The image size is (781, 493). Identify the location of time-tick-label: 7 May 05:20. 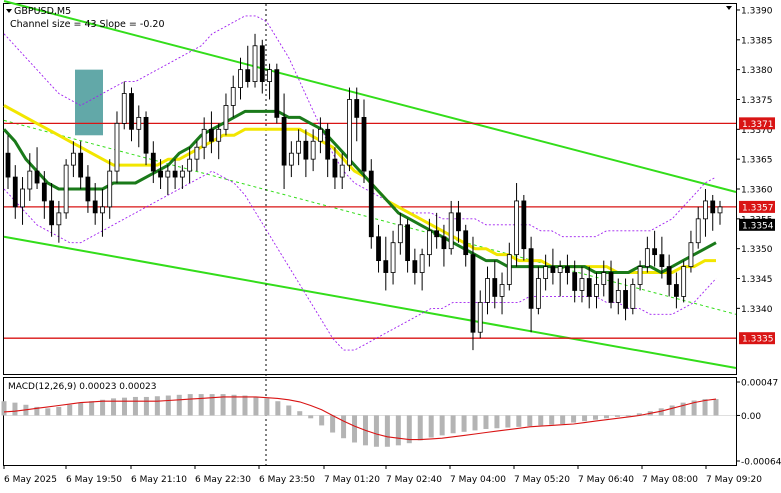
(542, 480).